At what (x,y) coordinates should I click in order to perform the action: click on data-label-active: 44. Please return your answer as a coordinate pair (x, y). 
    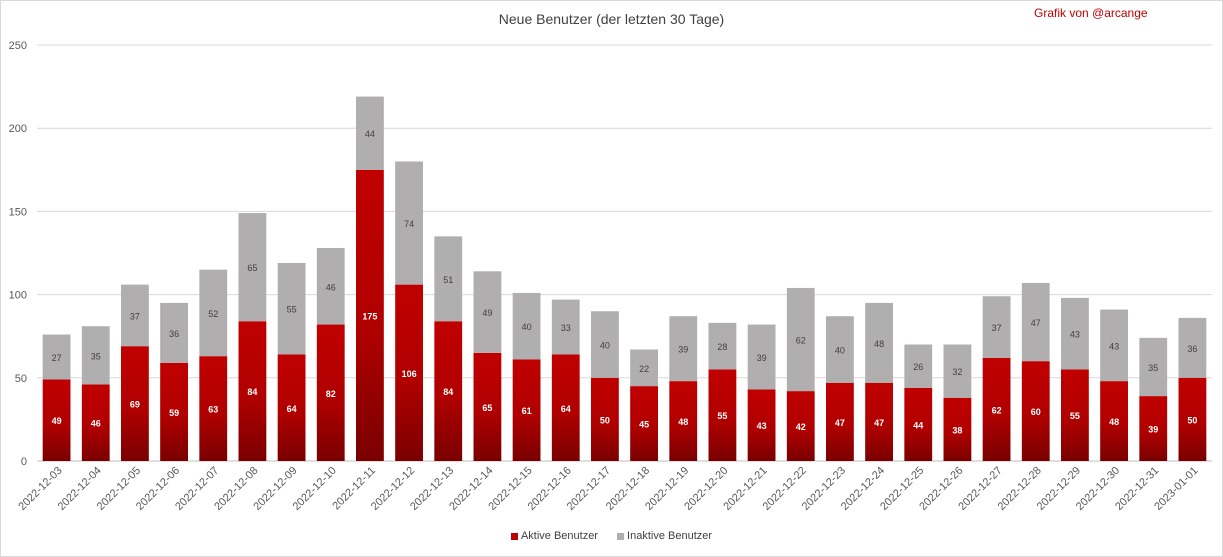
    Looking at the image, I should click on (918, 425).